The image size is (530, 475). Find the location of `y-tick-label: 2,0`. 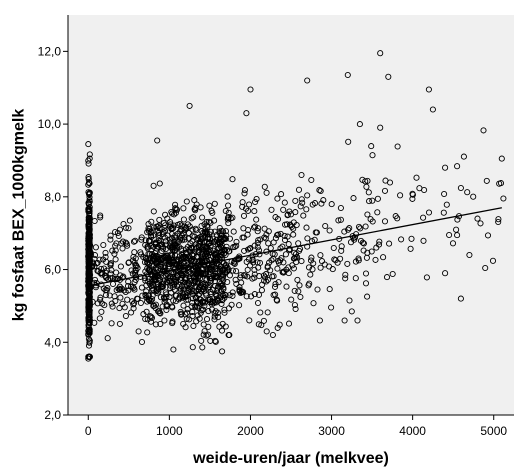

y-tick-label: 2,0 is located at coordinates (52, 415).